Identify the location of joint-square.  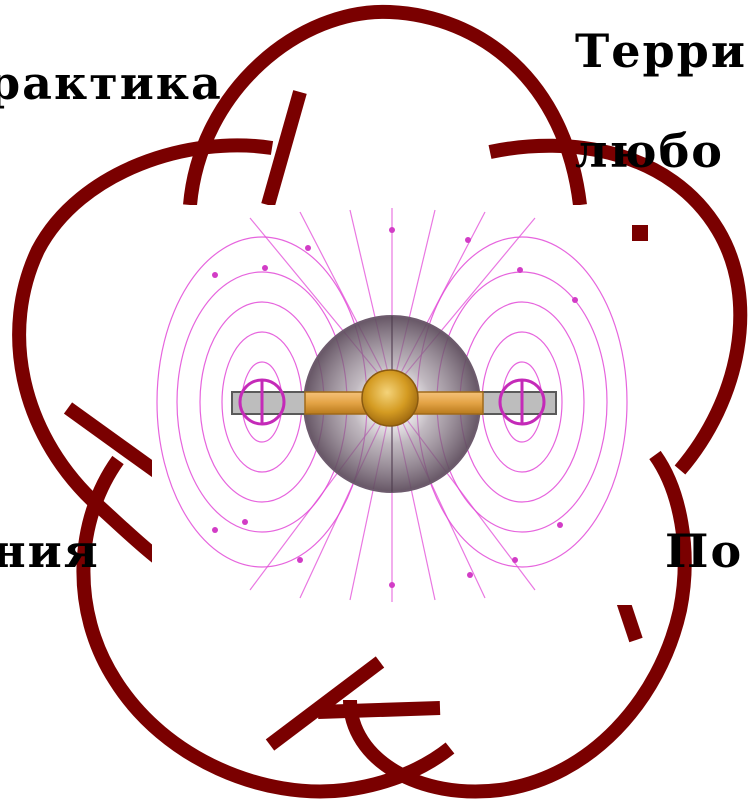
(640, 233).